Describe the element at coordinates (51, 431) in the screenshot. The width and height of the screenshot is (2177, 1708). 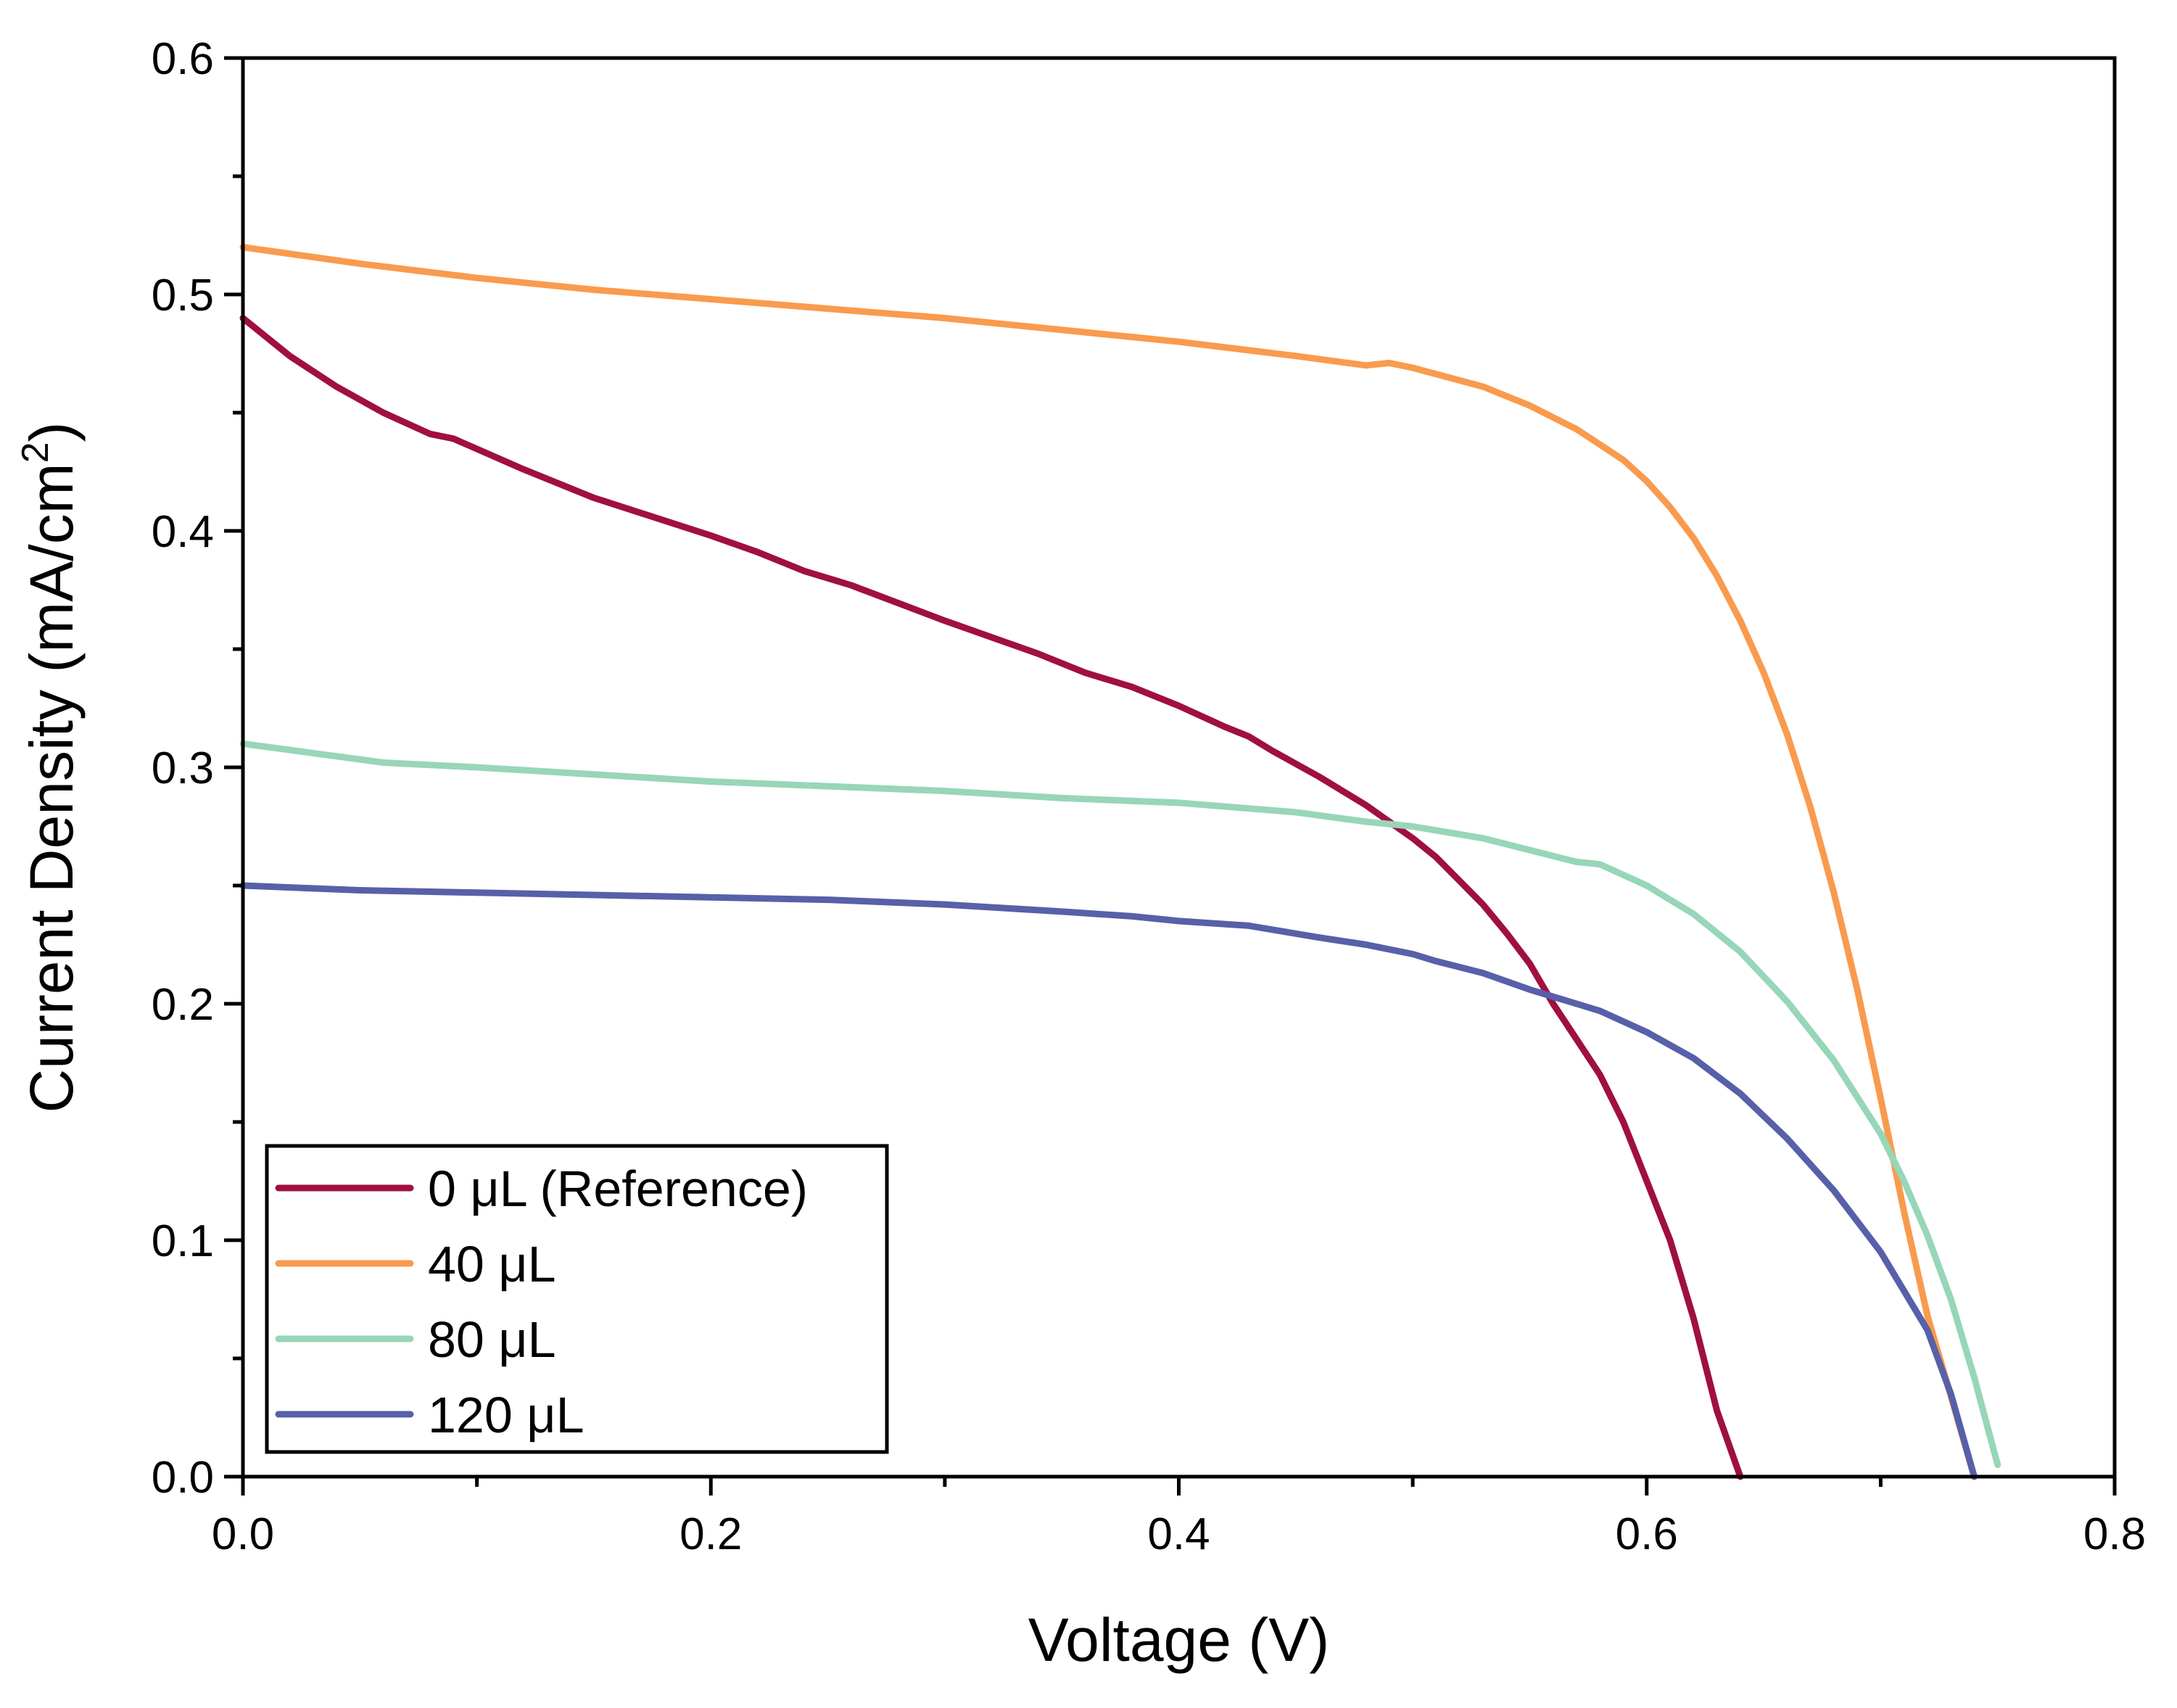
I see `y-axis-title-close: )` at that location.